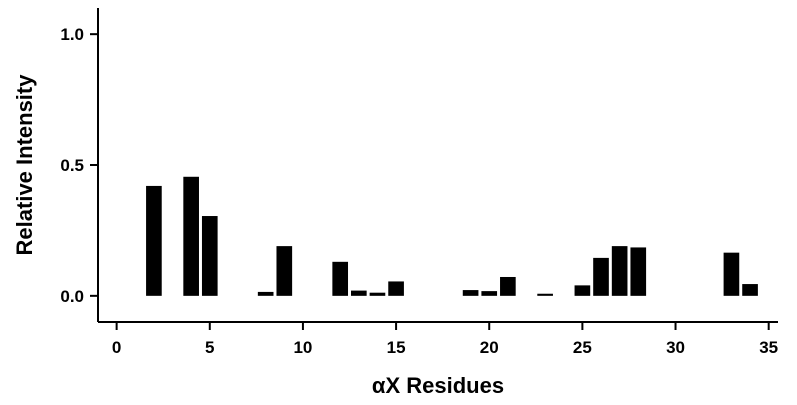  What do you see at coordinates (445, 339) in the screenshot?
I see `x-ticks-group: 0 5 10 15 20 25 30 35` at bounding box center [445, 339].